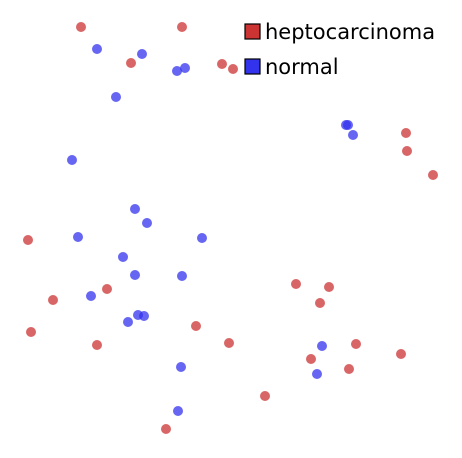 Image resolution: width=462 pixels, height=458 pixels. I want to click on legend: heptocarcinoma normal, so click(339, 49).